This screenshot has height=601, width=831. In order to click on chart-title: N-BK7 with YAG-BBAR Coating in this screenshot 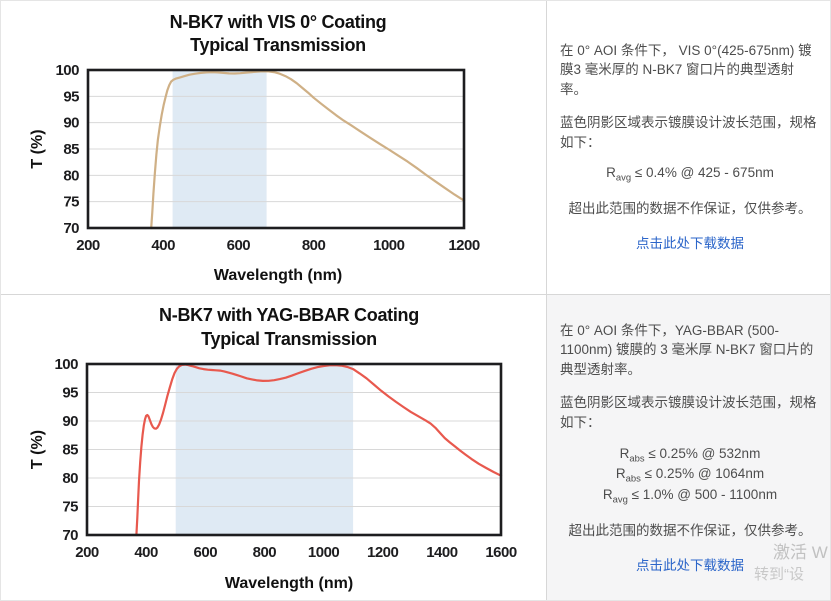, I will do `click(289, 315)`.